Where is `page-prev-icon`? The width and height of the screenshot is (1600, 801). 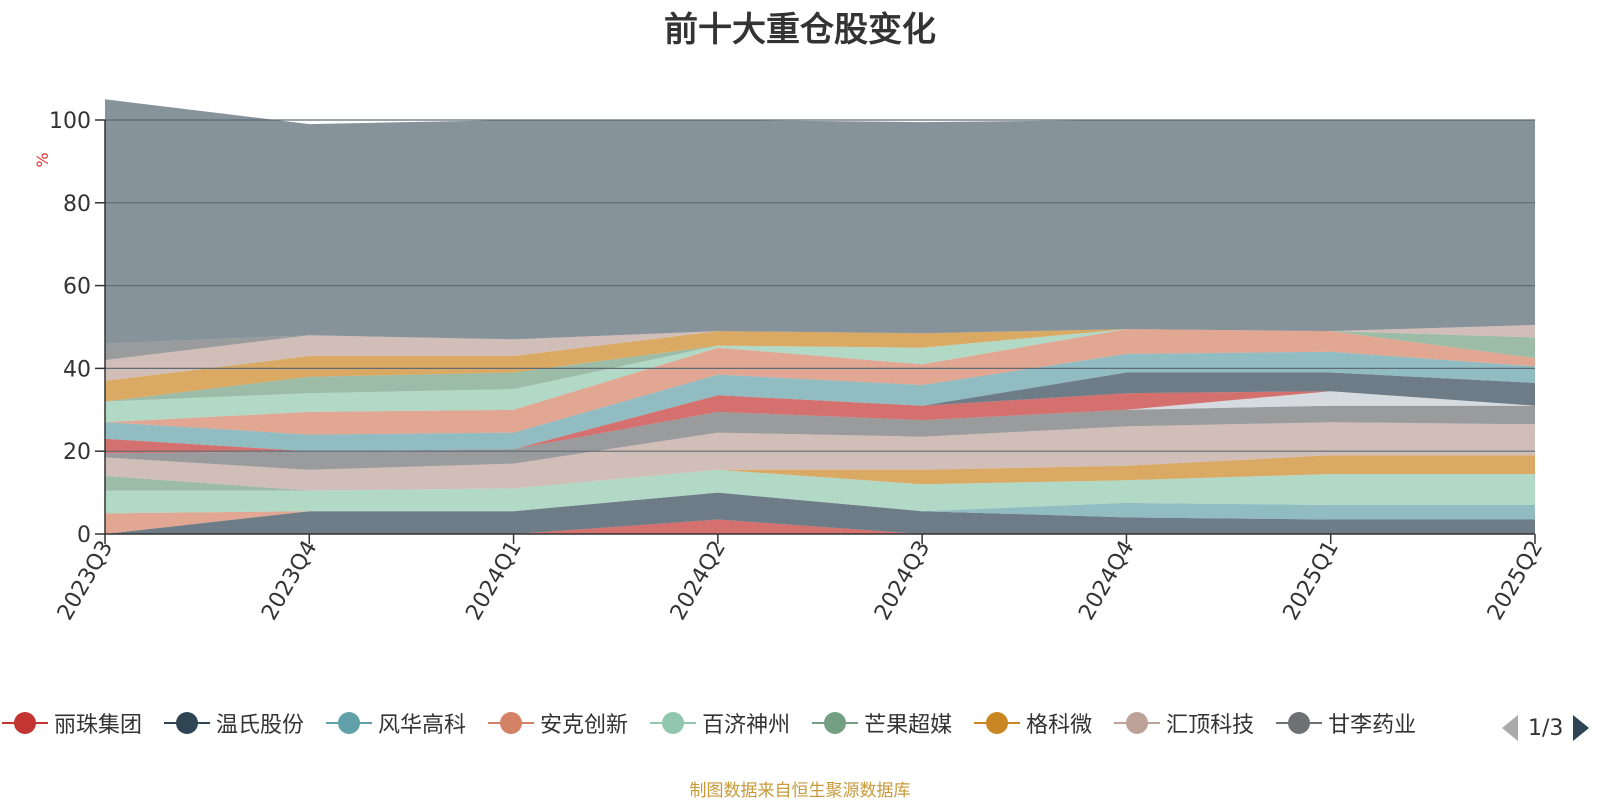 page-prev-icon is located at coordinates (1510, 728).